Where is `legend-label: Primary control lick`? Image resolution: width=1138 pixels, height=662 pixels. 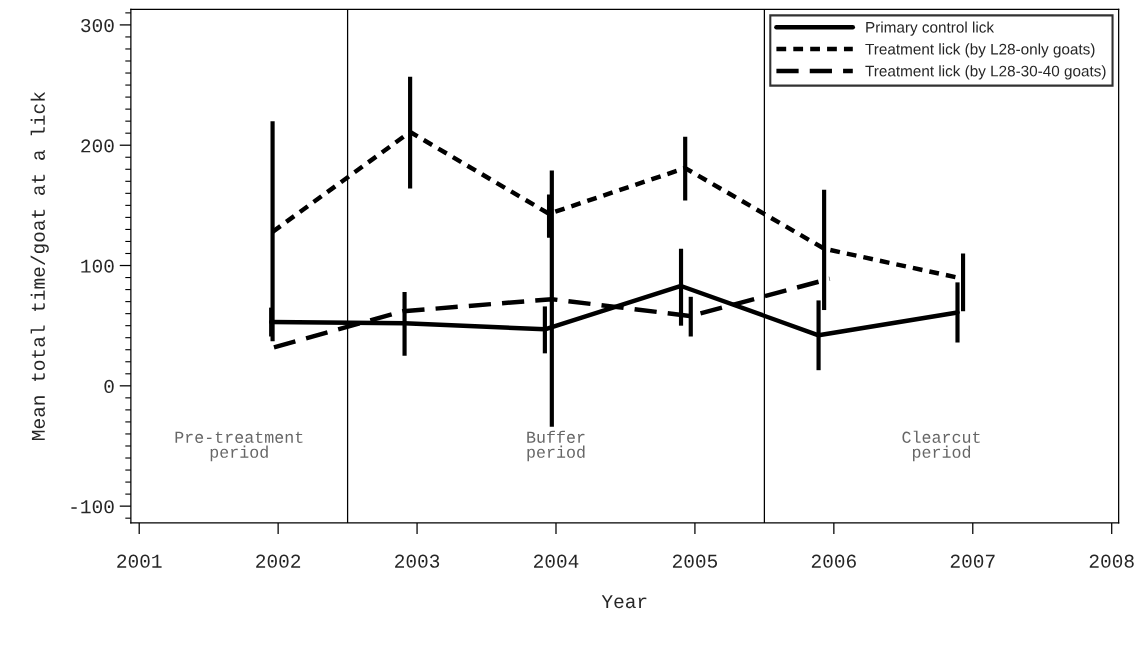
legend-label: Primary control lick is located at coordinates (930, 28).